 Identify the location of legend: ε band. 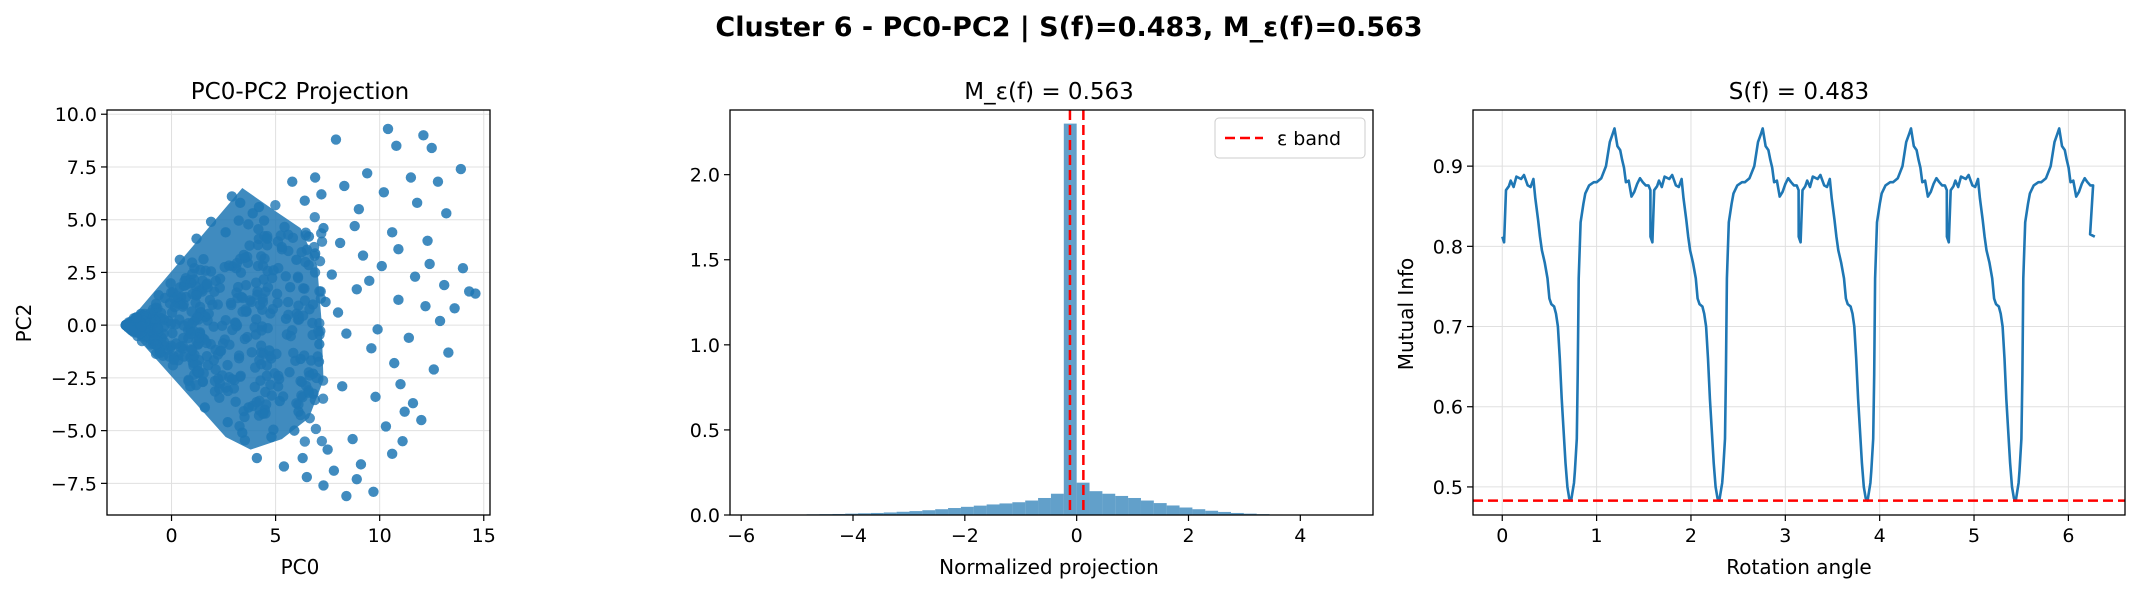
(1290, 138).